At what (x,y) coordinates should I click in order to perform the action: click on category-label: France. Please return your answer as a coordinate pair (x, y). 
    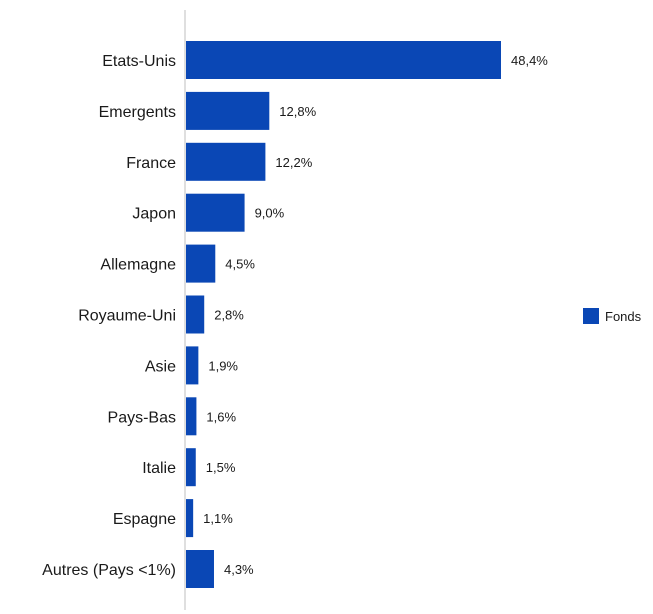
    Looking at the image, I should click on (151, 163).